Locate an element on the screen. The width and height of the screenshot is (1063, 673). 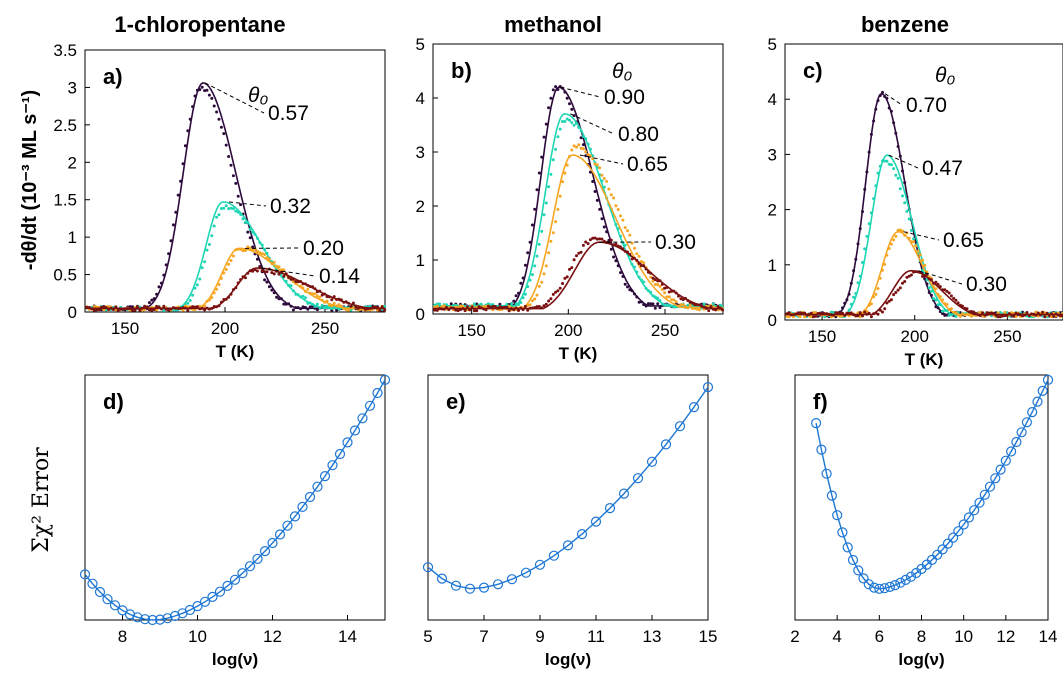
x-tick-label: 14 is located at coordinates (347, 636).